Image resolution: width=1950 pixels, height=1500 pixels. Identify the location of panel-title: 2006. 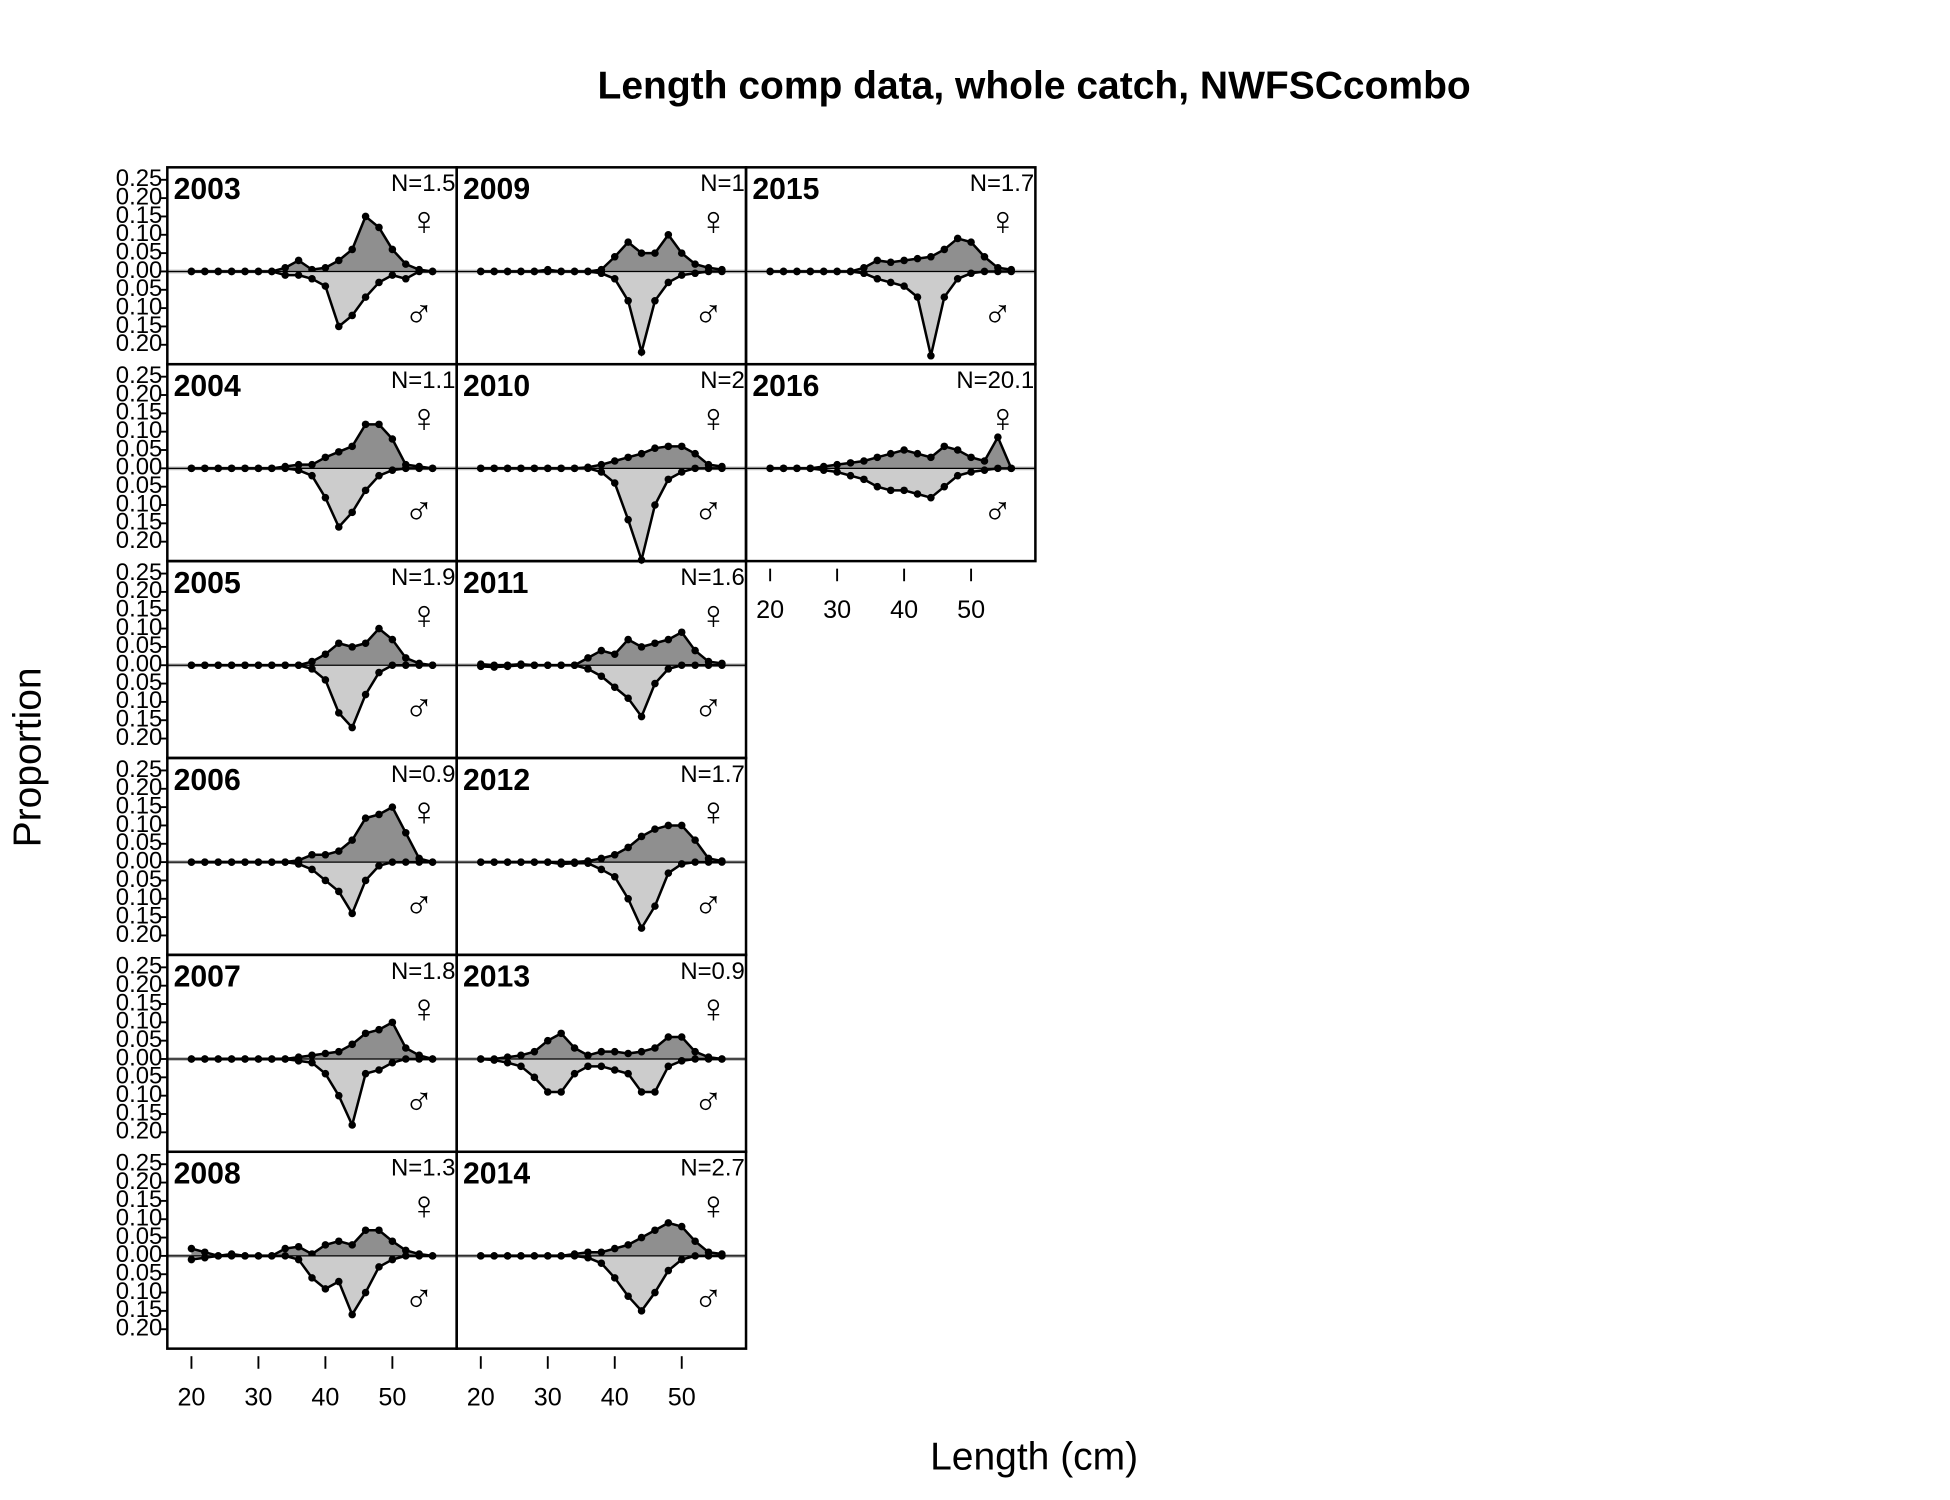
(207, 780).